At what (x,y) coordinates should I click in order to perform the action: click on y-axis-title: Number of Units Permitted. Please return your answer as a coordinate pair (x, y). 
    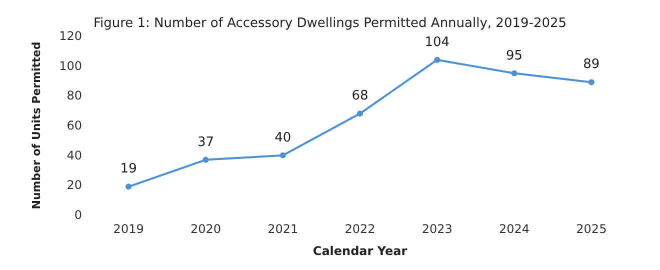
    Looking at the image, I should click on (36, 126).